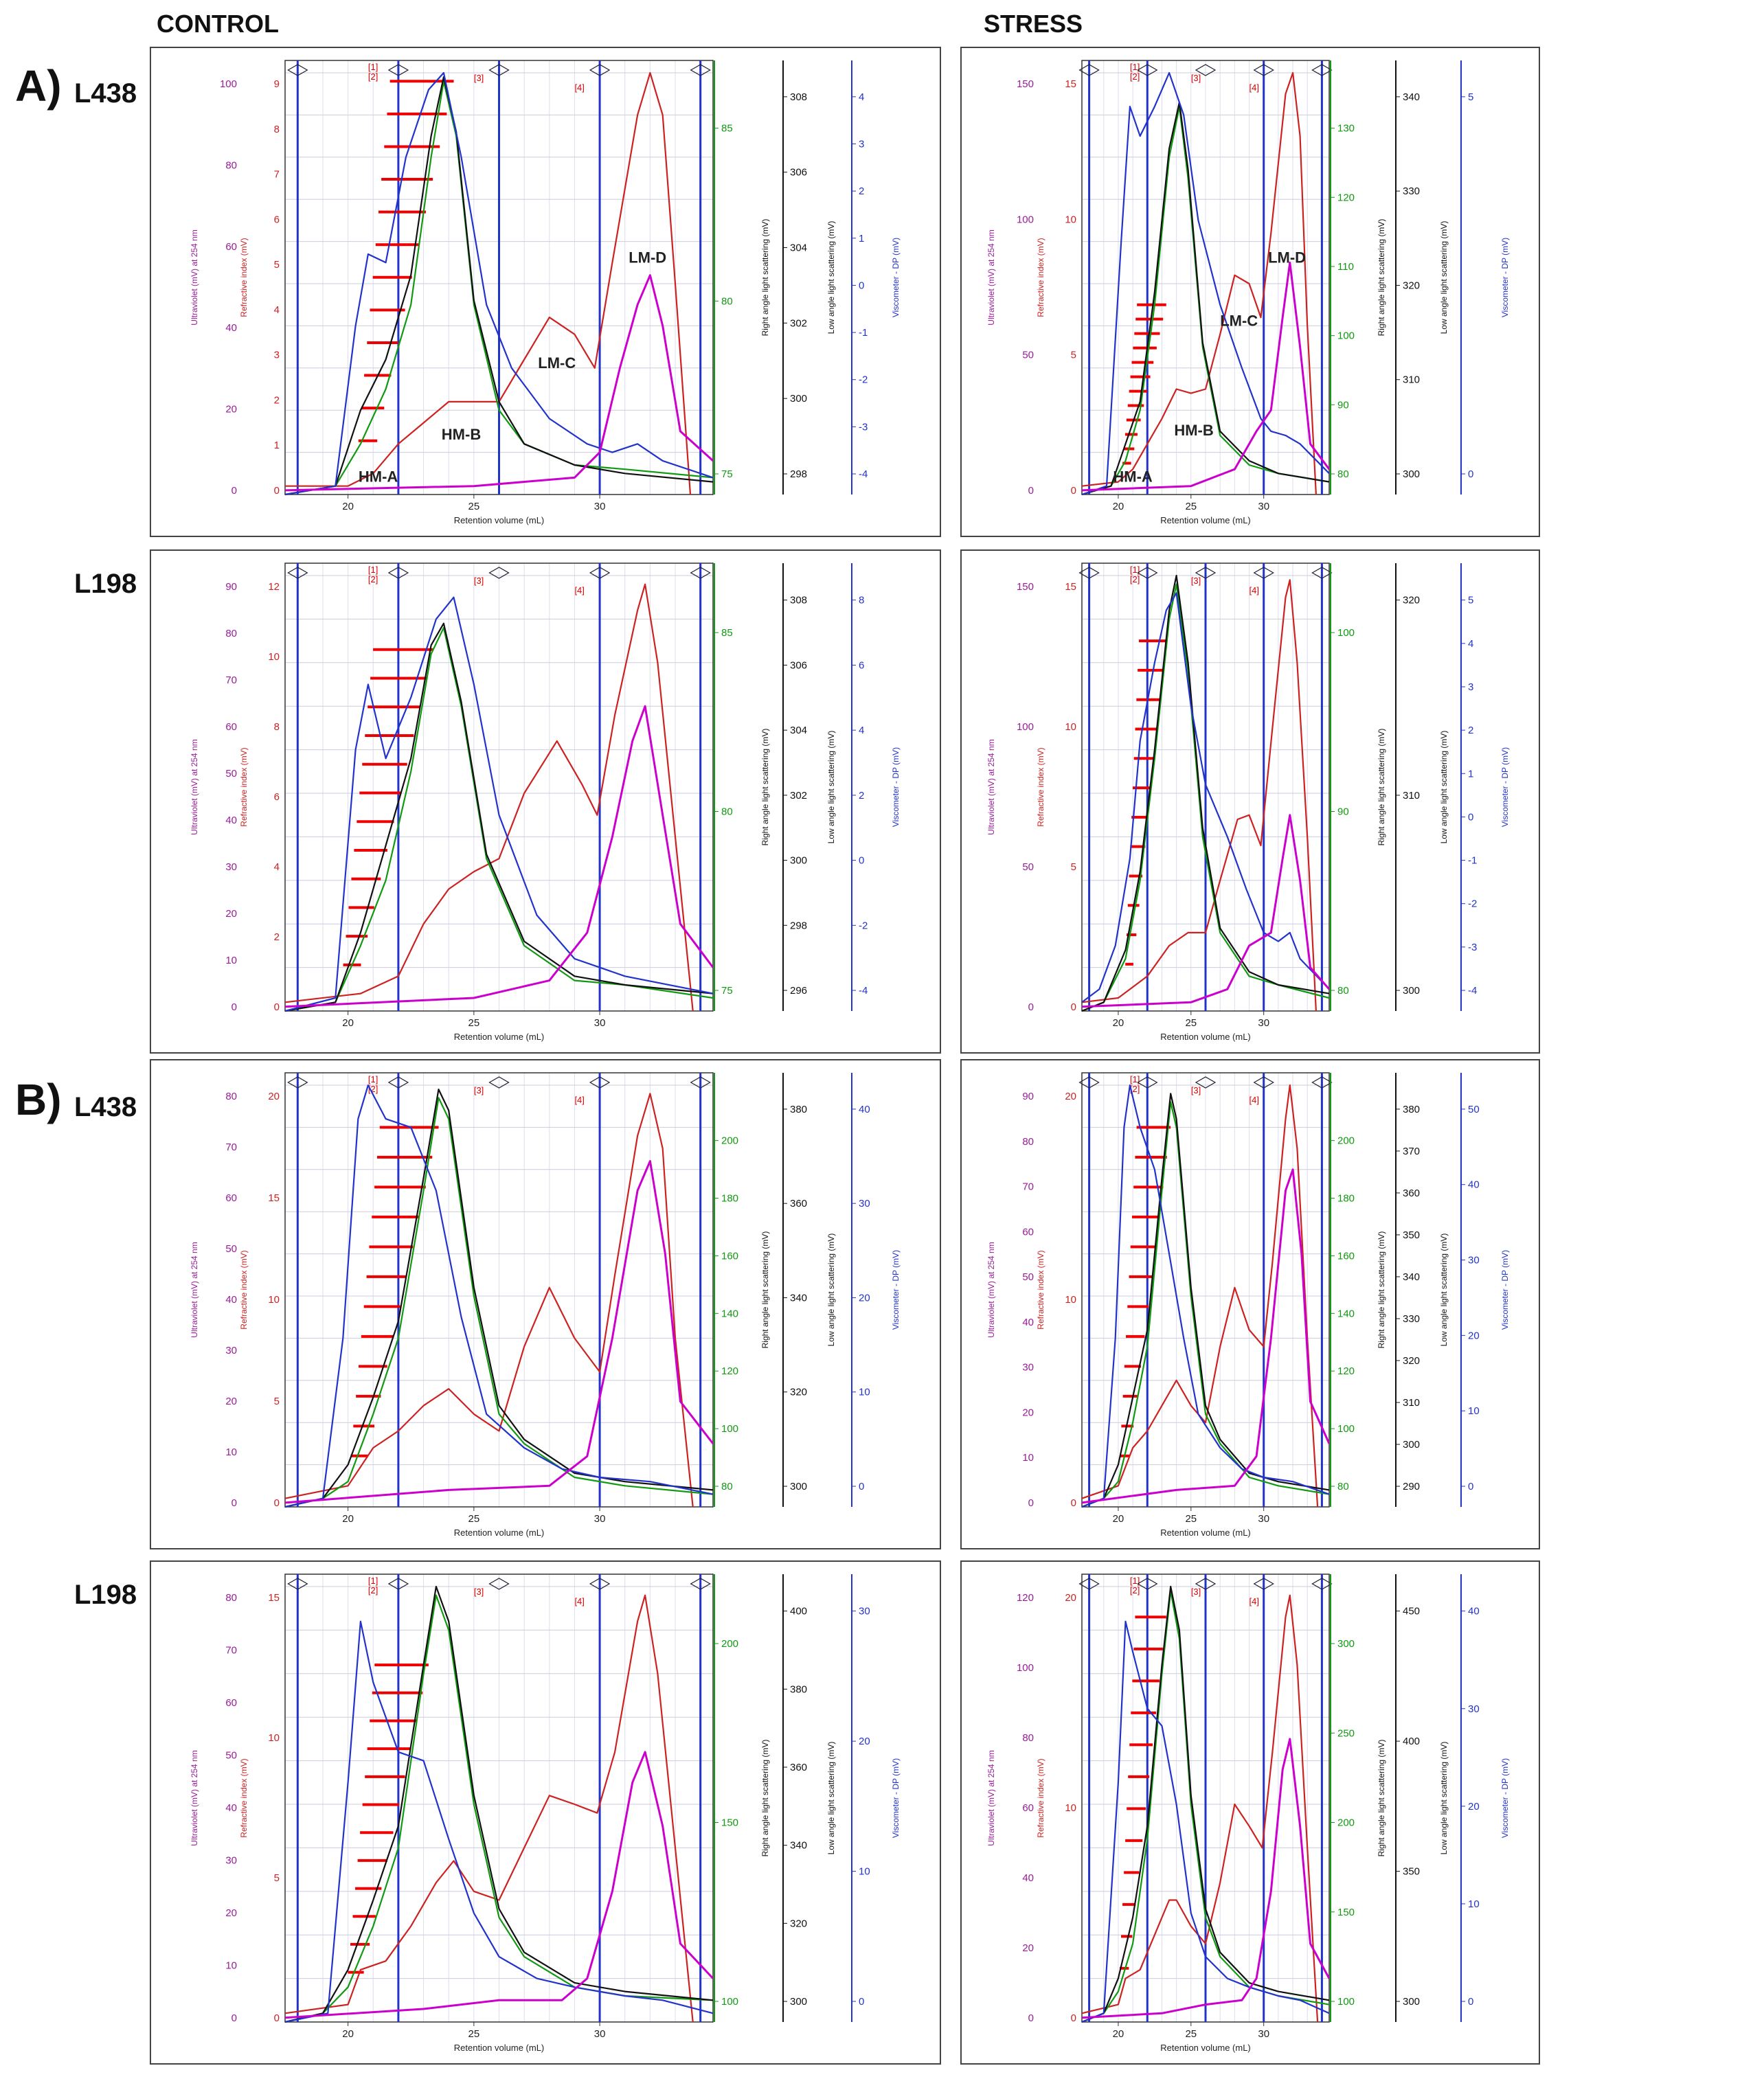 The image size is (1764, 2079). I want to click on ri-axis-tick: 15, so click(274, 1598).